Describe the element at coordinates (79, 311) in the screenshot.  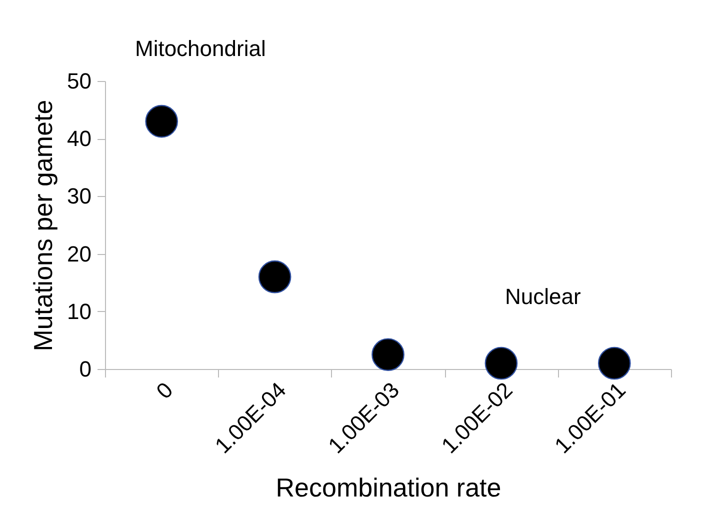
I see `y-tick-label: 10` at that location.